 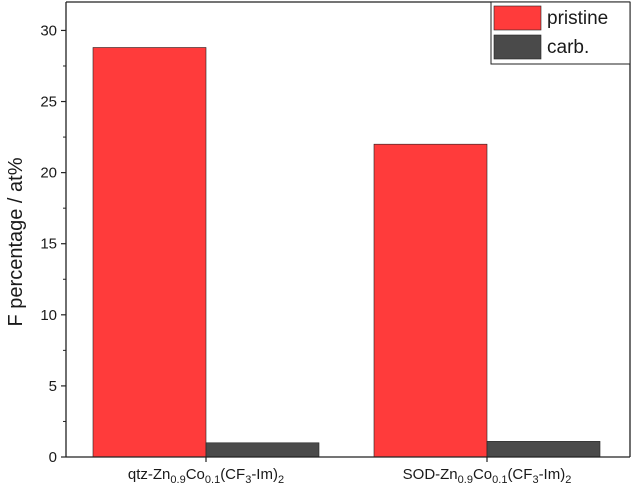 What do you see at coordinates (48, 102) in the screenshot?
I see `y-tick-label: 25` at bounding box center [48, 102].